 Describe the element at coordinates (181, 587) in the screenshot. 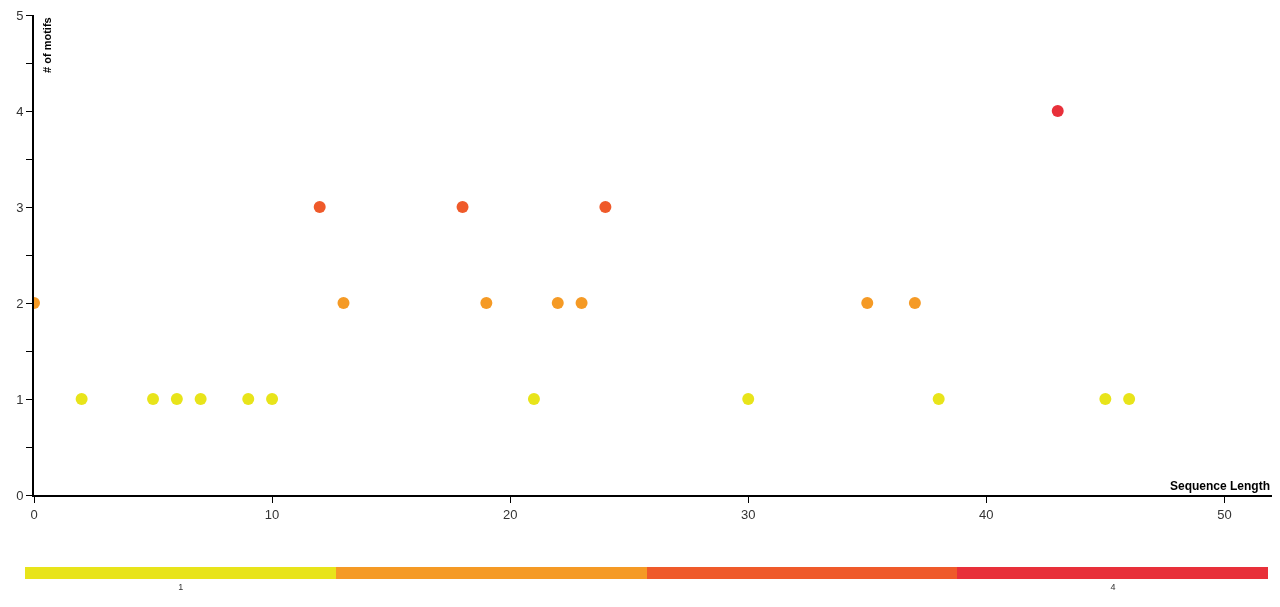

I see `color-bar-label: 1` at that location.